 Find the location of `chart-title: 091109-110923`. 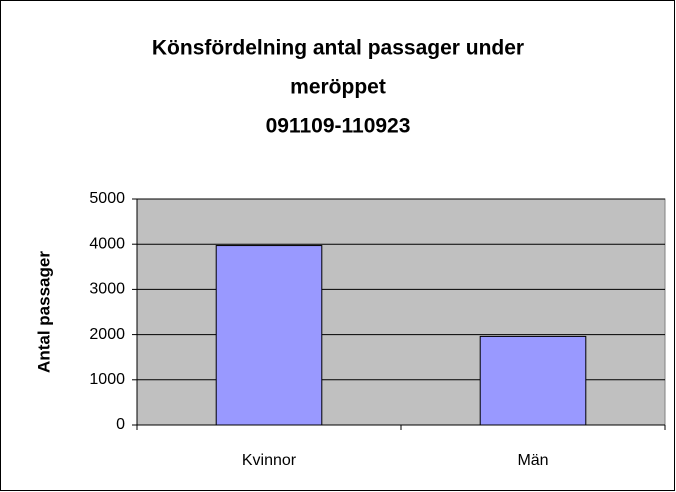

chart-title: 091109-110923 is located at coordinates (338, 126).